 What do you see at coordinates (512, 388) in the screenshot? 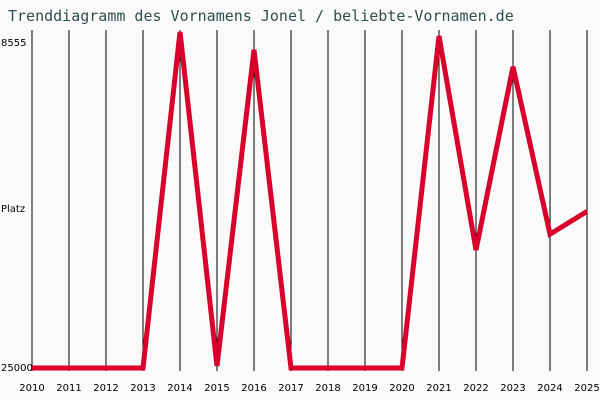
I see `x-tick-label: 2023` at bounding box center [512, 388].